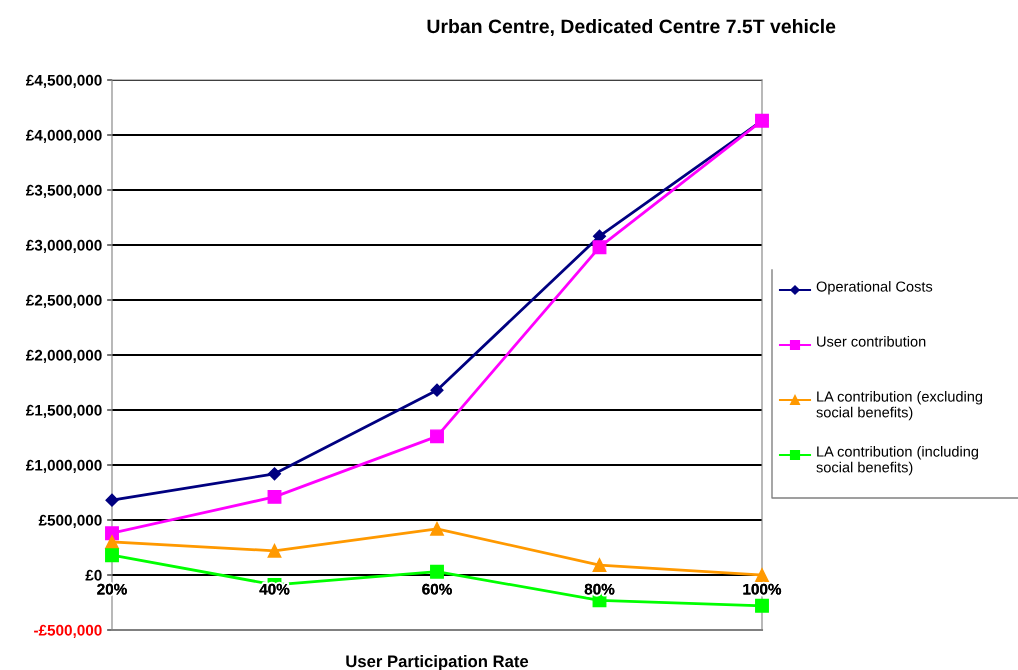 This screenshot has width=1018, height=670. What do you see at coordinates (599, 589) in the screenshot?
I see `x-tick-label: 80%` at bounding box center [599, 589].